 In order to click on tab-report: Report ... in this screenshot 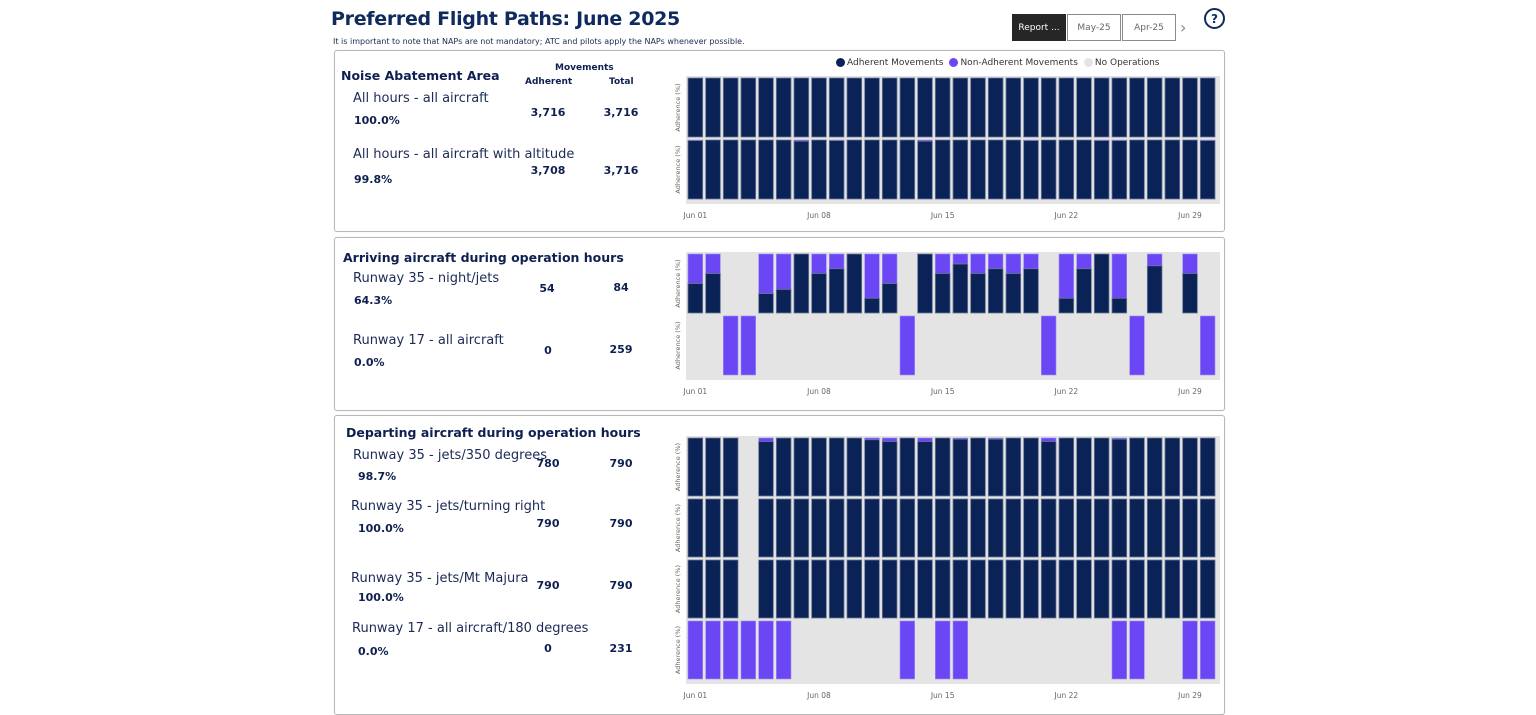, I will do `click(1039, 27)`.